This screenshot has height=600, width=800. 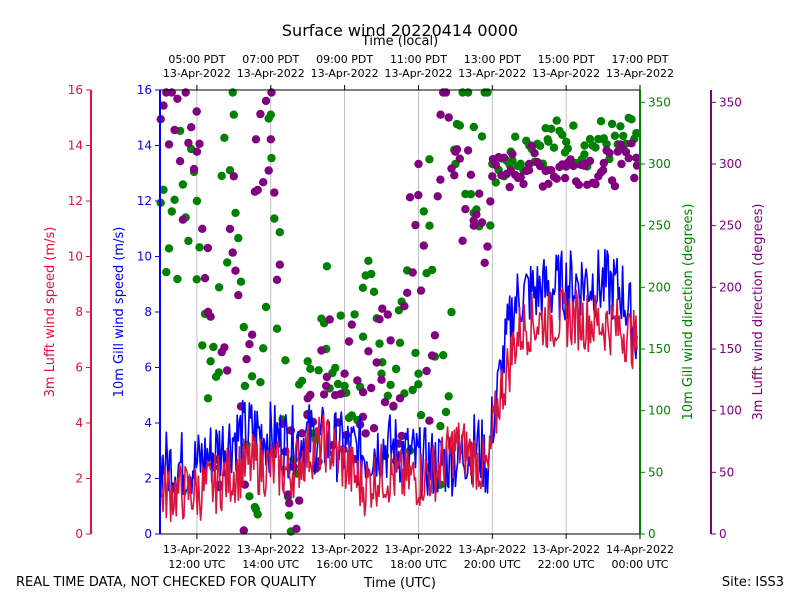 I want to click on site-label: Site: ISS3, so click(x=752, y=582).